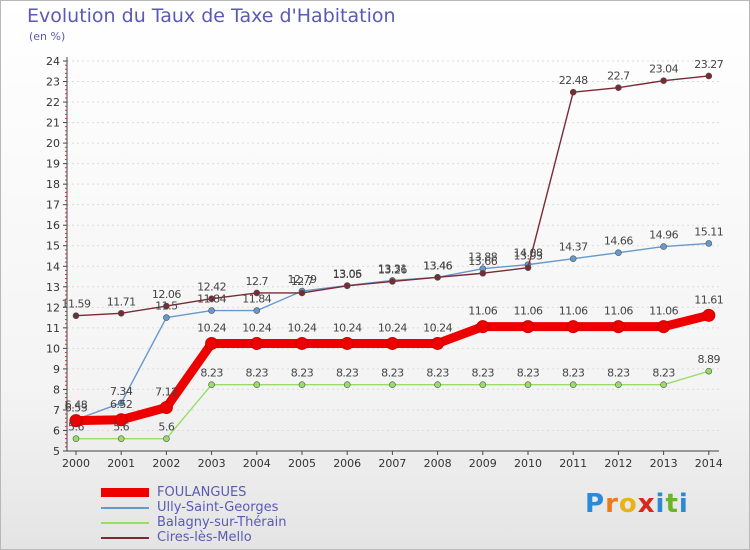  What do you see at coordinates (573, 463) in the screenshot?
I see `x-tick-label: 2011` at bounding box center [573, 463].